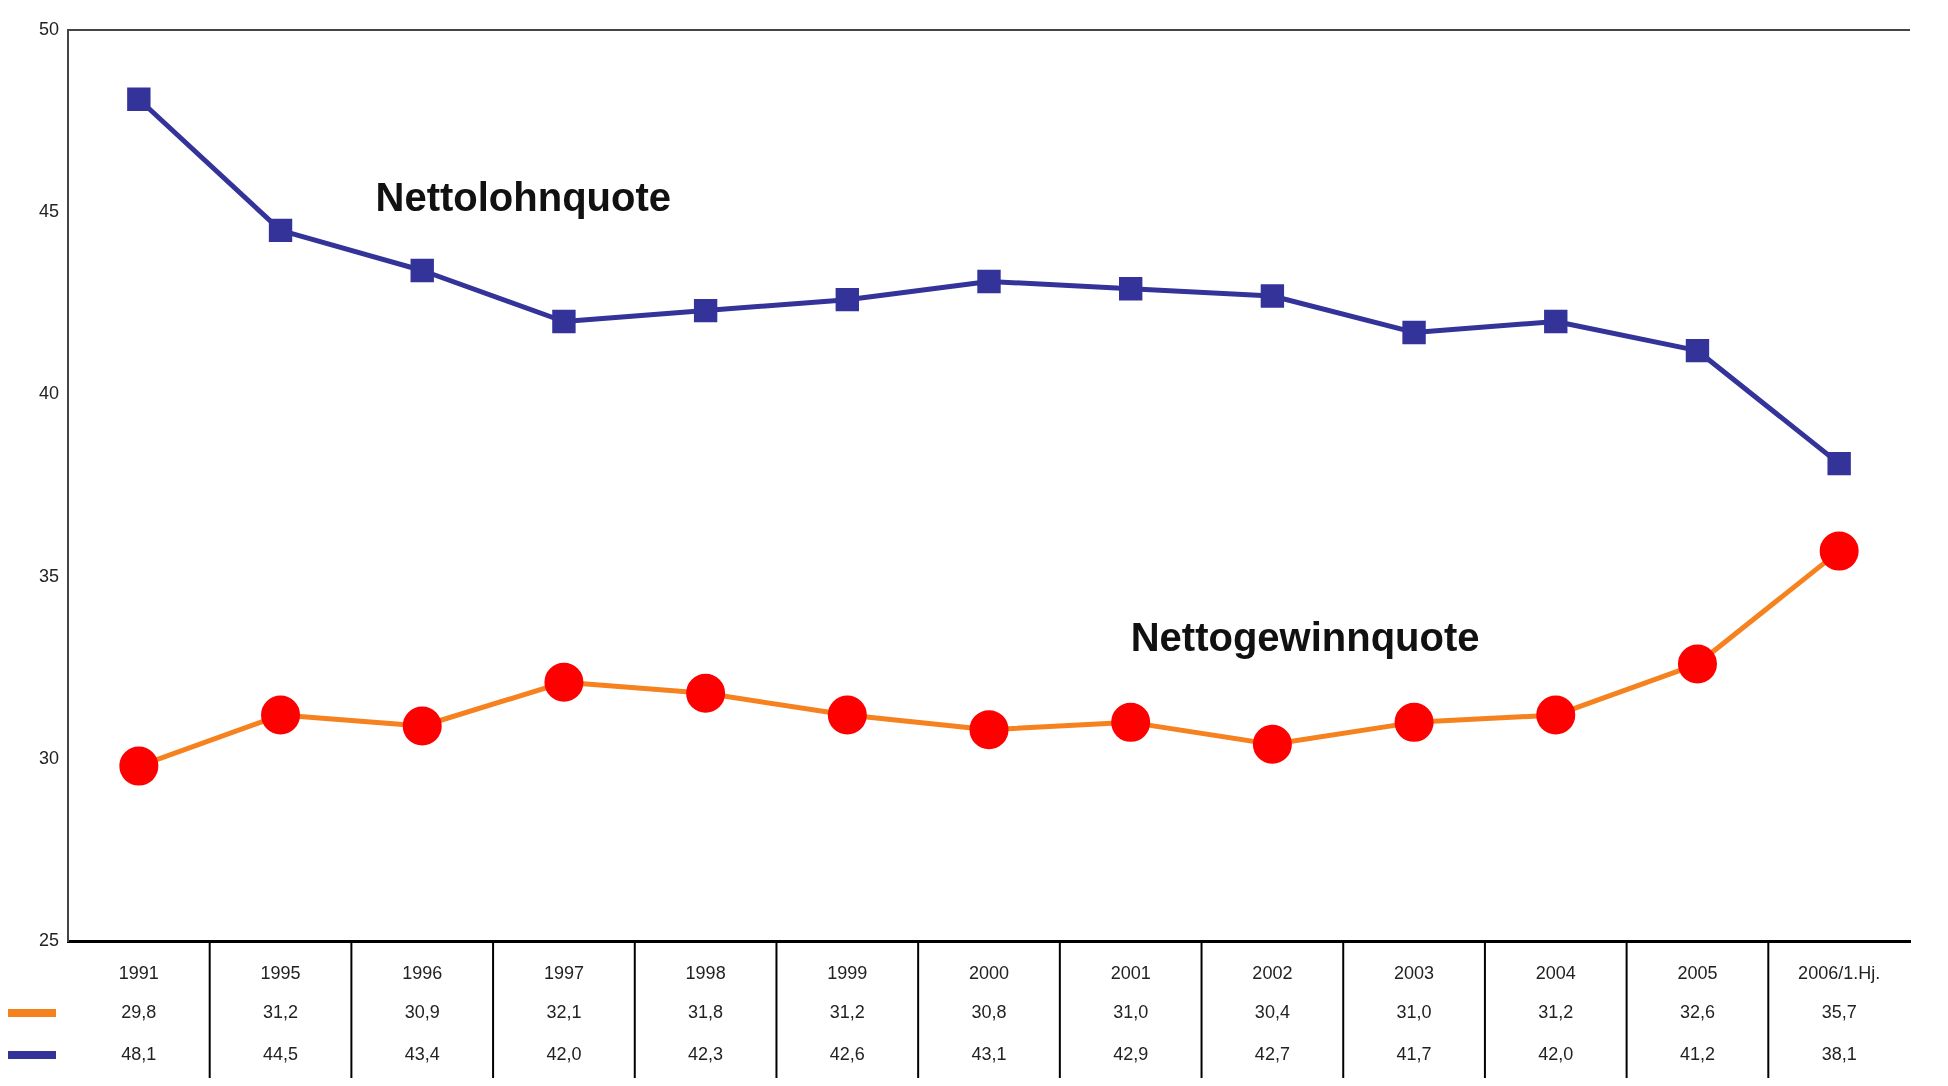 The image size is (1948, 1086). Describe the element at coordinates (422, 1053) in the screenshot. I see `data-label: 43,4` at that location.